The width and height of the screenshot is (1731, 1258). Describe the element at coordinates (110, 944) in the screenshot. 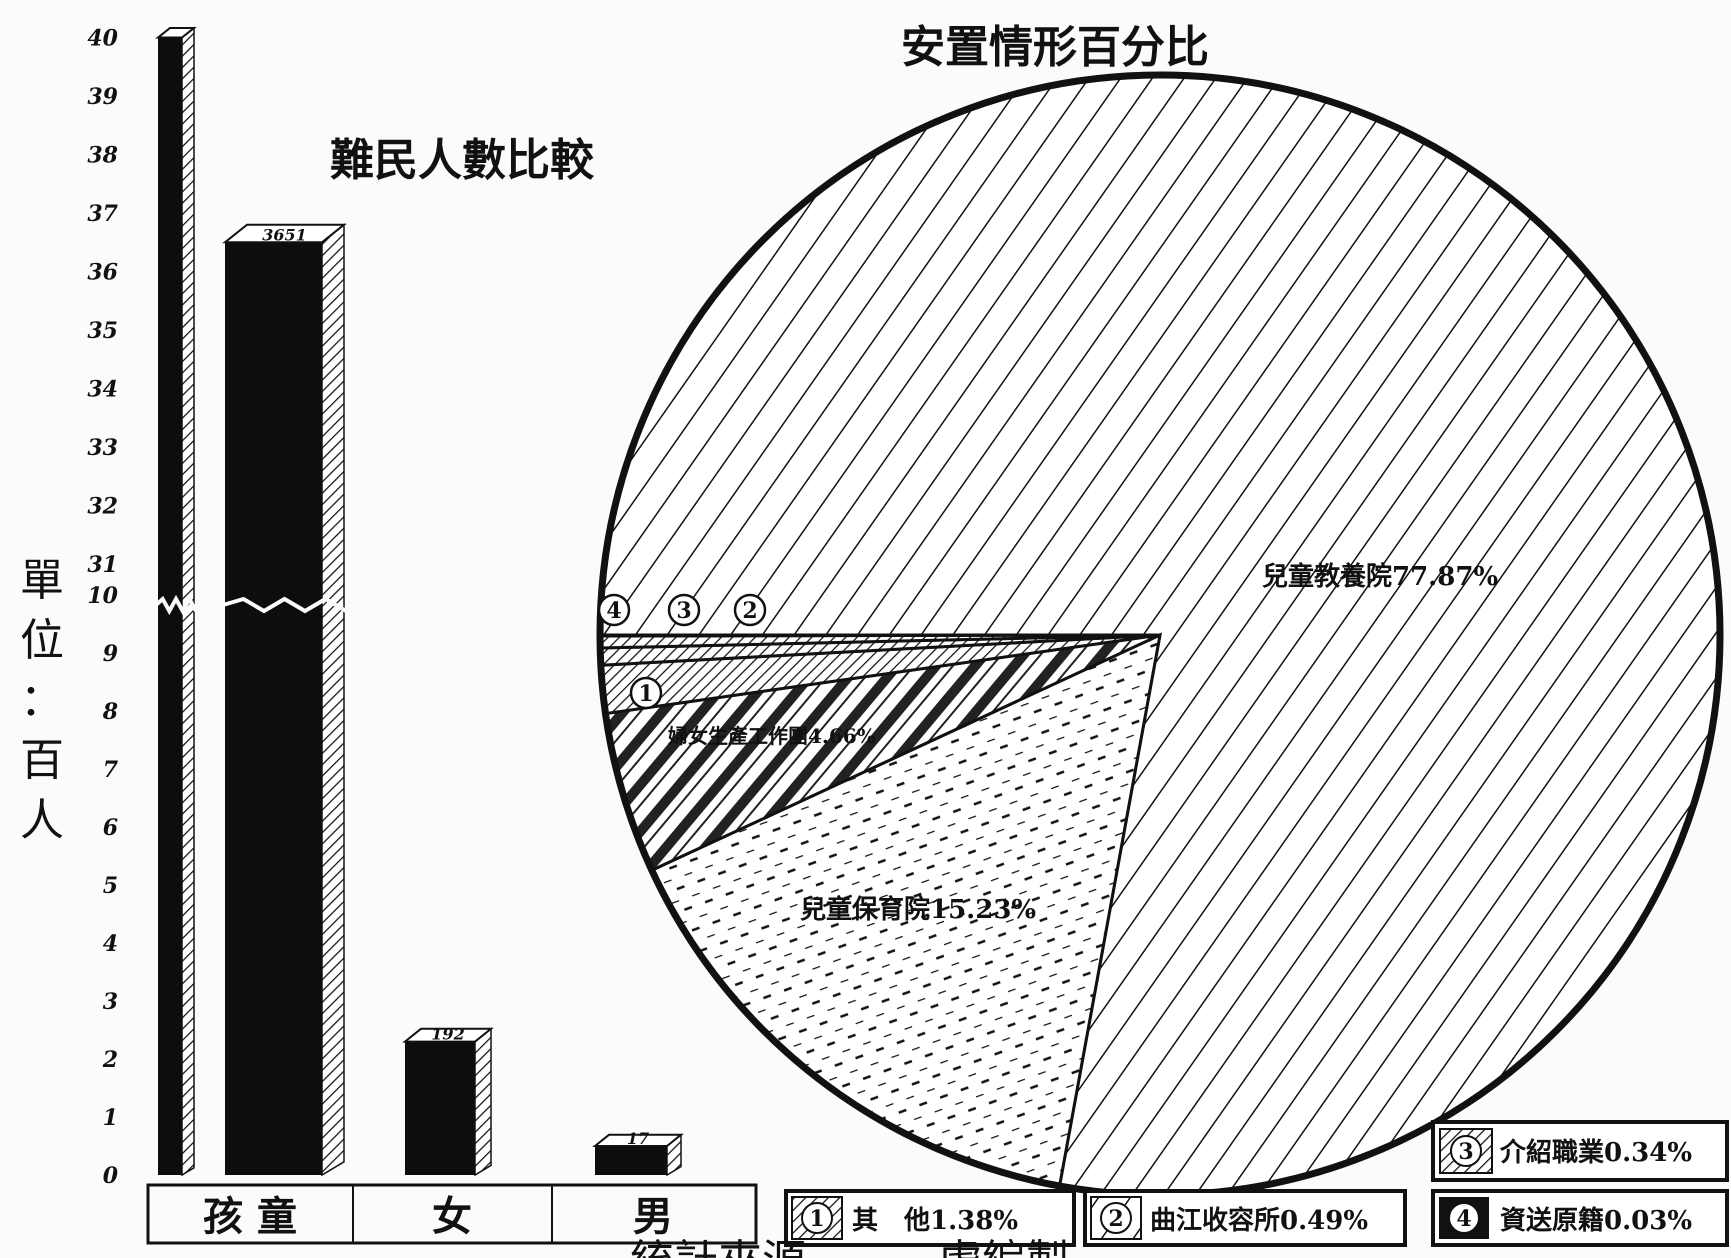

I see `y-tick-label-4: 4` at that location.